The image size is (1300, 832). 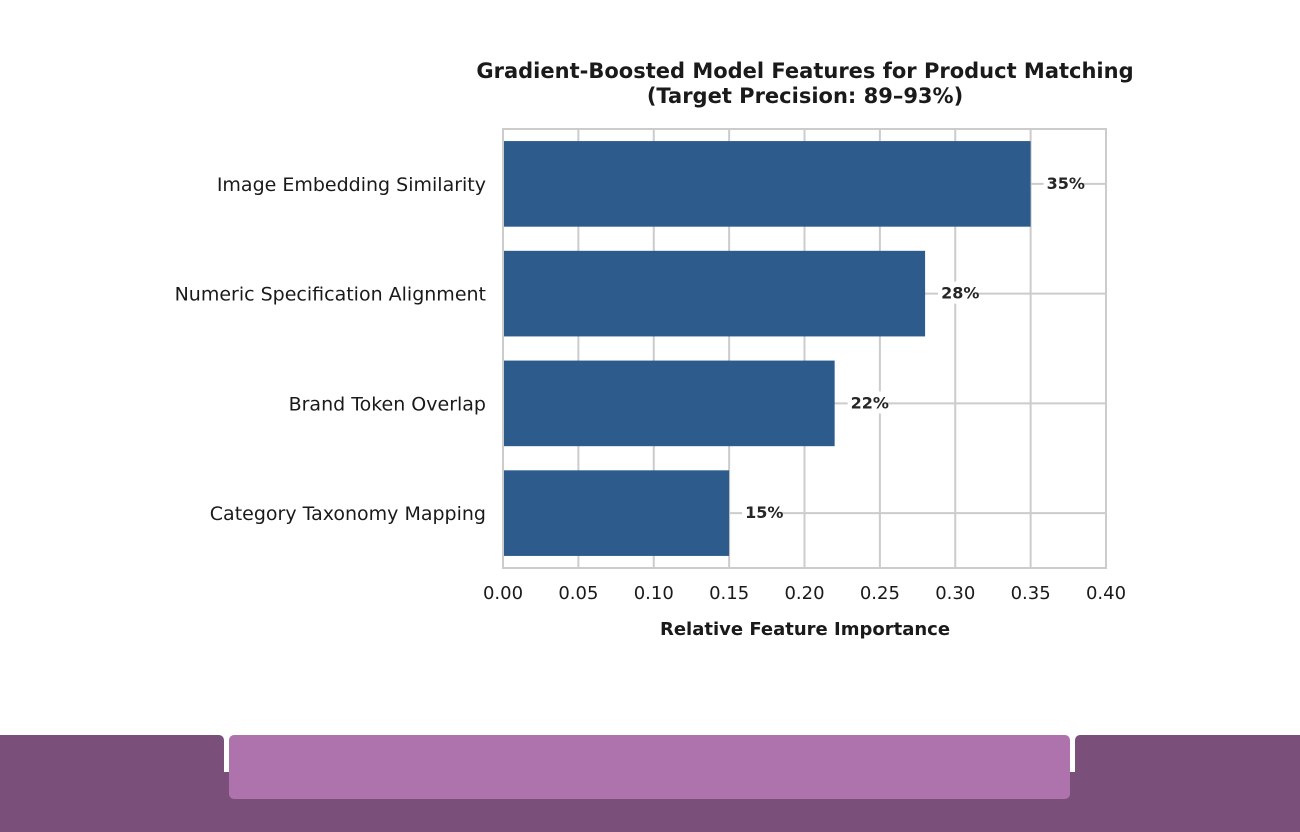 I want to click on x-tick-label: 0.20, so click(x=804, y=593).